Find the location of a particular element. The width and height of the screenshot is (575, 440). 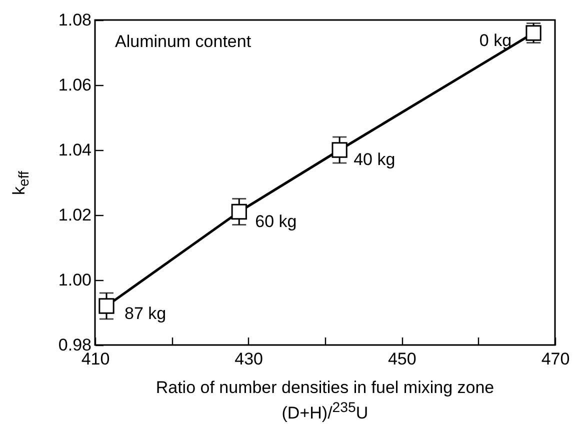

x-tick-label: 450 is located at coordinates (402, 359).